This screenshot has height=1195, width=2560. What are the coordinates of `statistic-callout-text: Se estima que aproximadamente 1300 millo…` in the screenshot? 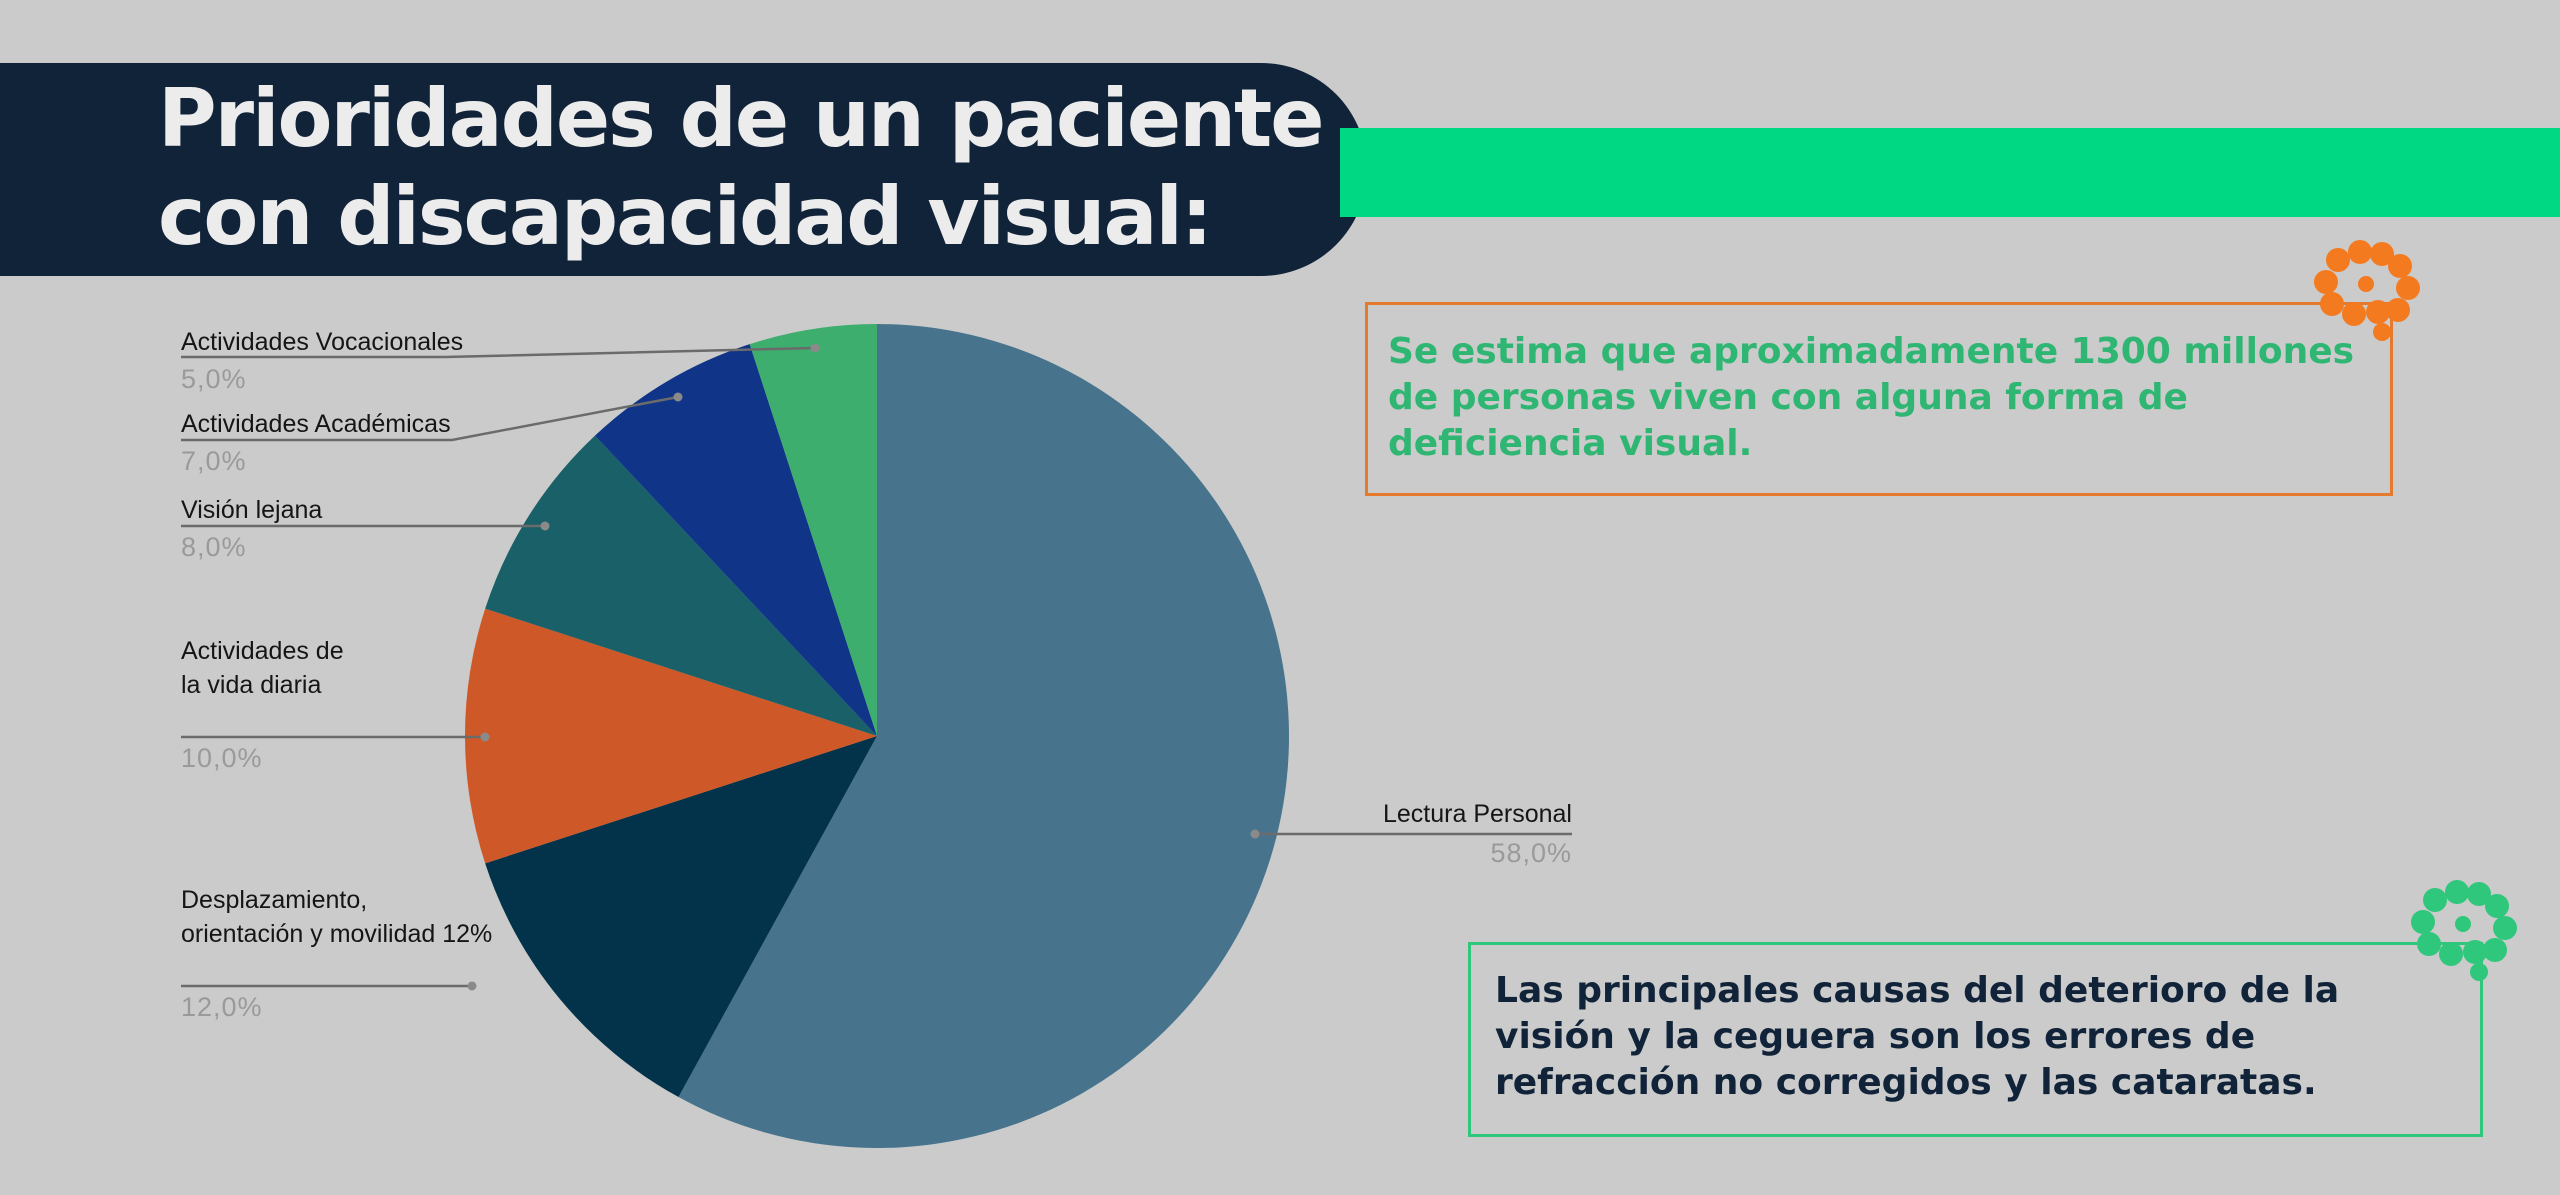 It's located at (1871, 397).